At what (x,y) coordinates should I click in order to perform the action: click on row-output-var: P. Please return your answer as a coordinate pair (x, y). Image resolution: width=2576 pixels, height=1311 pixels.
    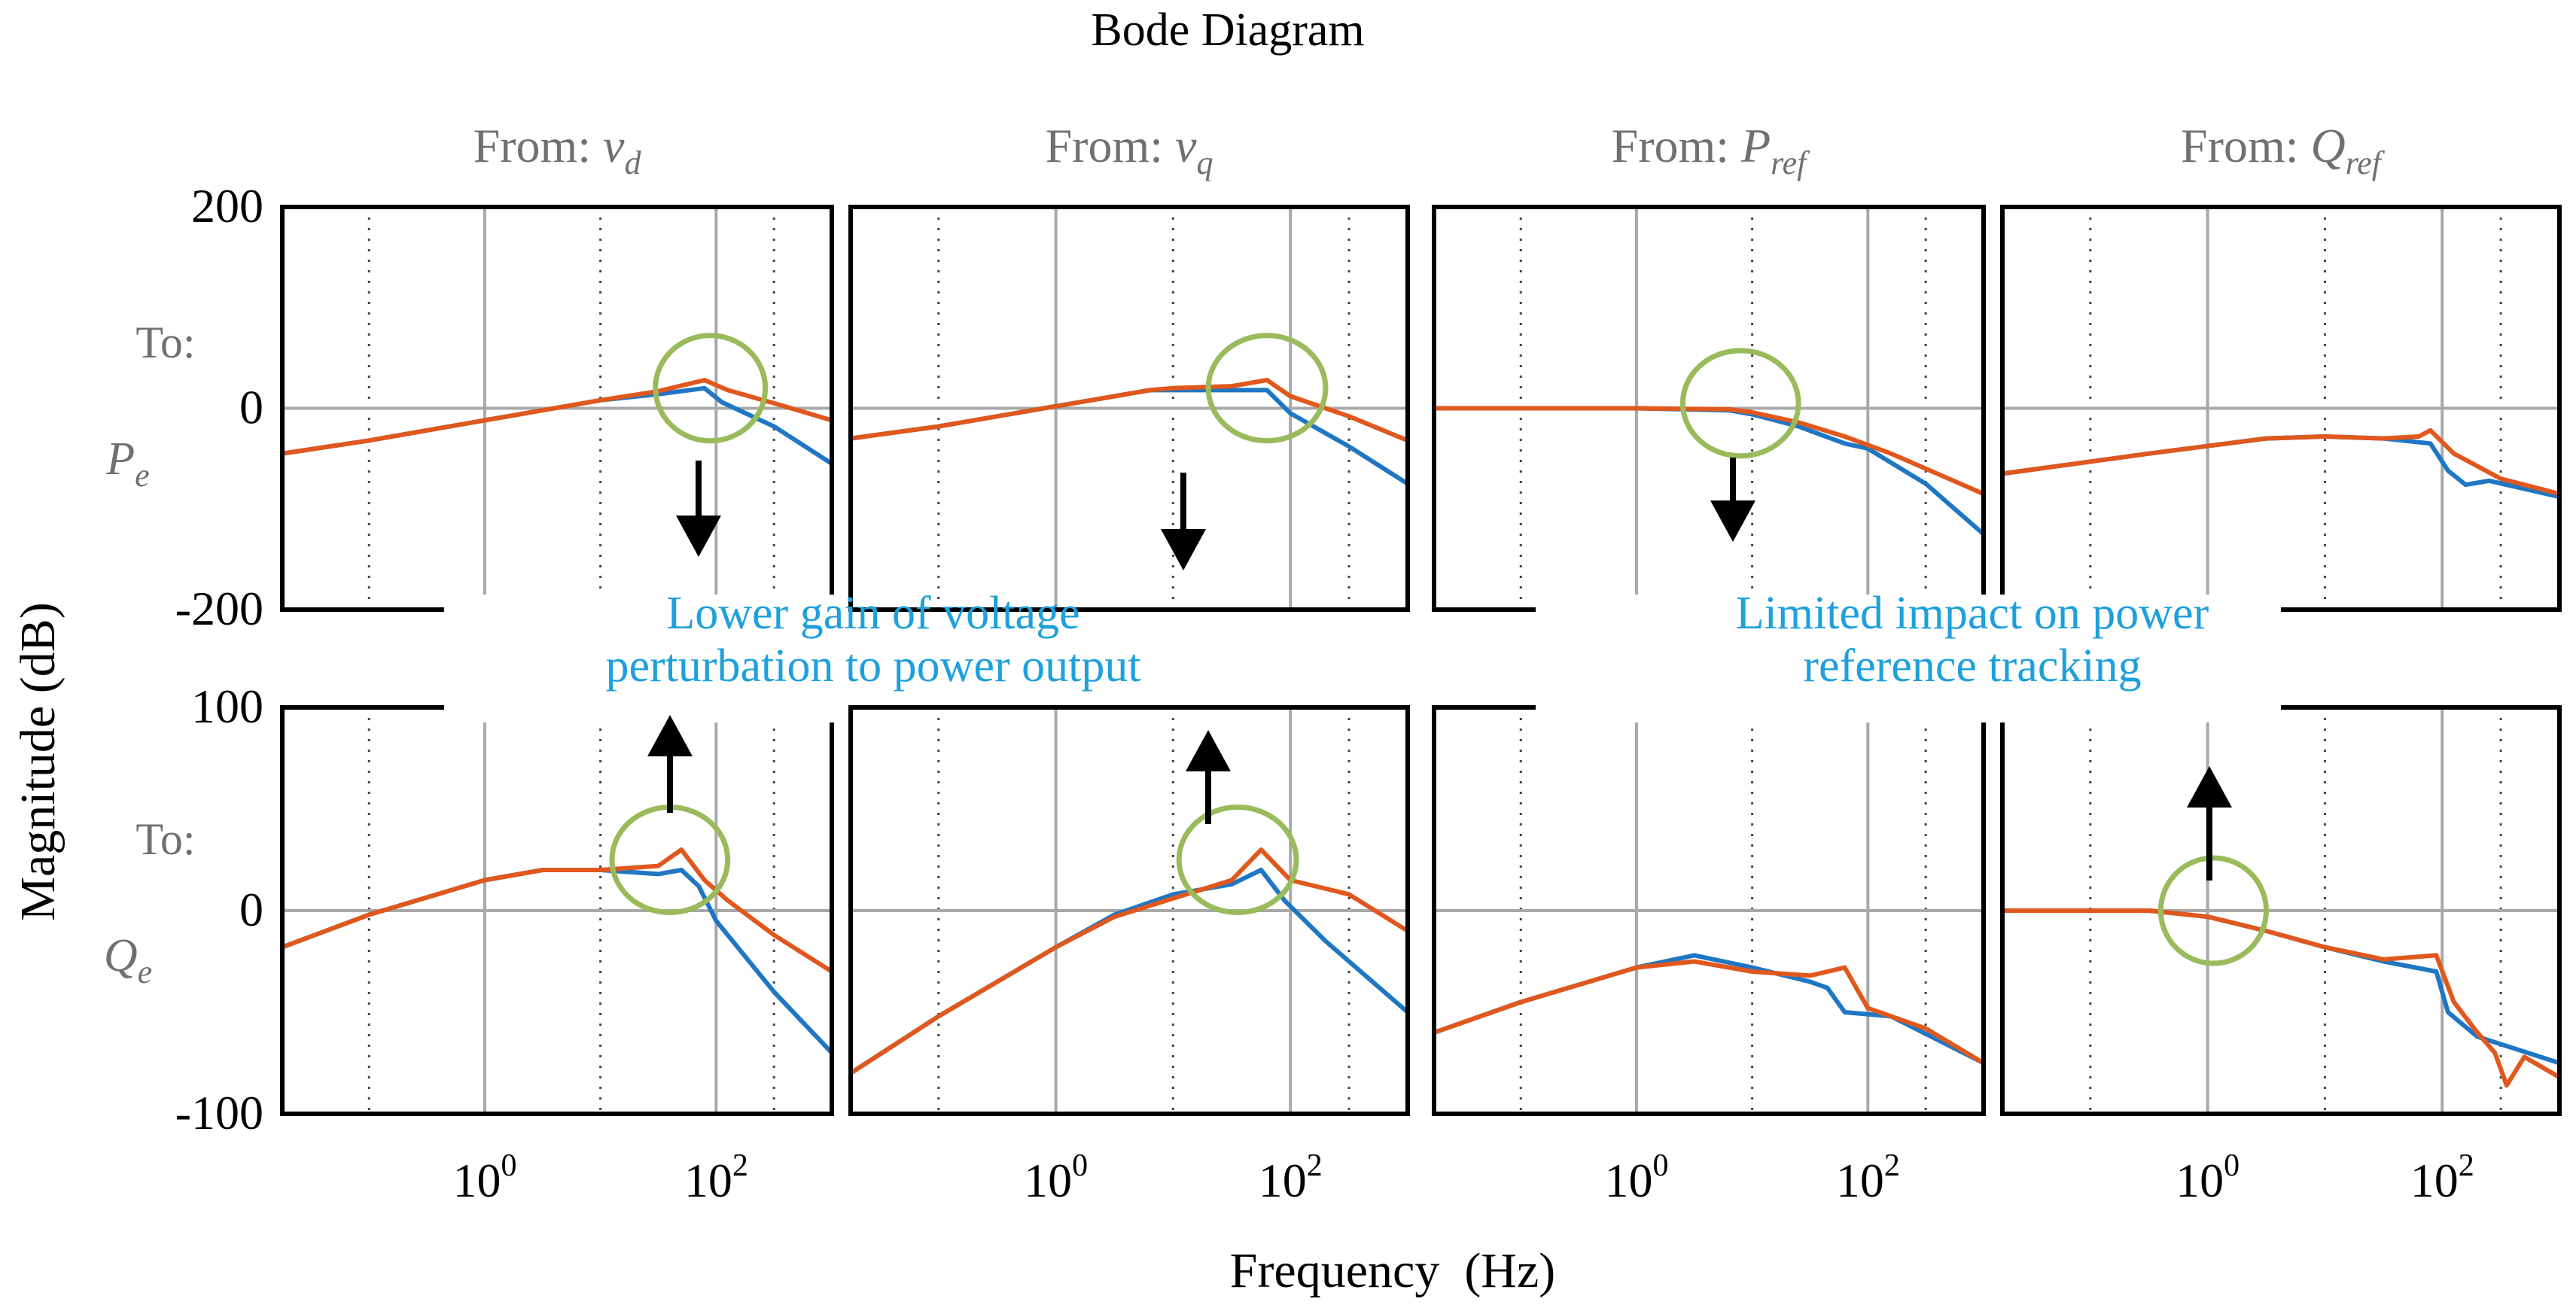
    Looking at the image, I should click on (120, 459).